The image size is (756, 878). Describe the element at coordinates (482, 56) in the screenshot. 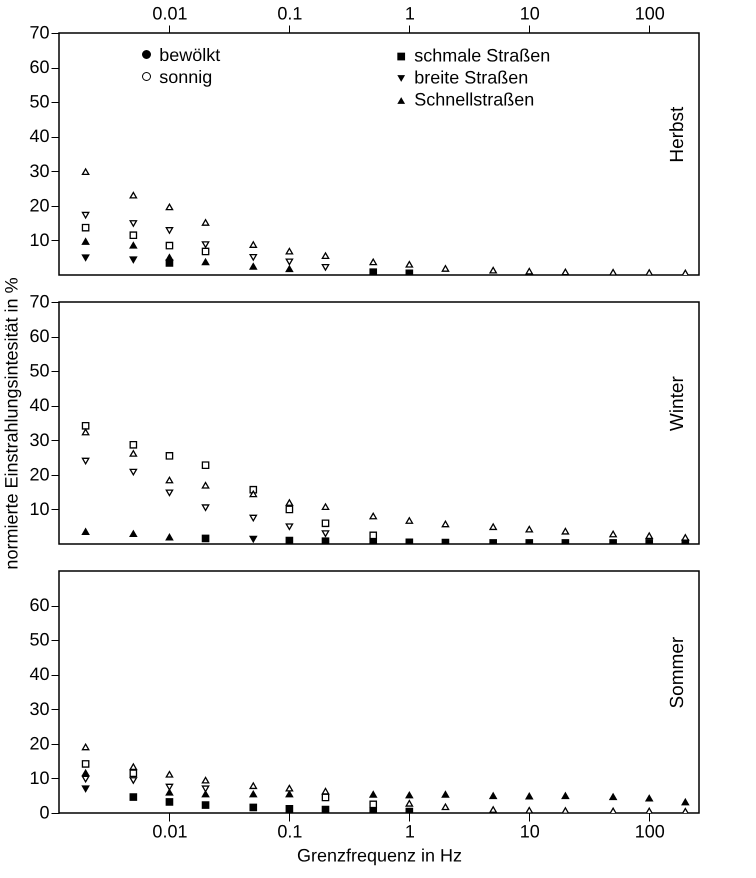

I see `legend-label: schmale Straßen` at that location.